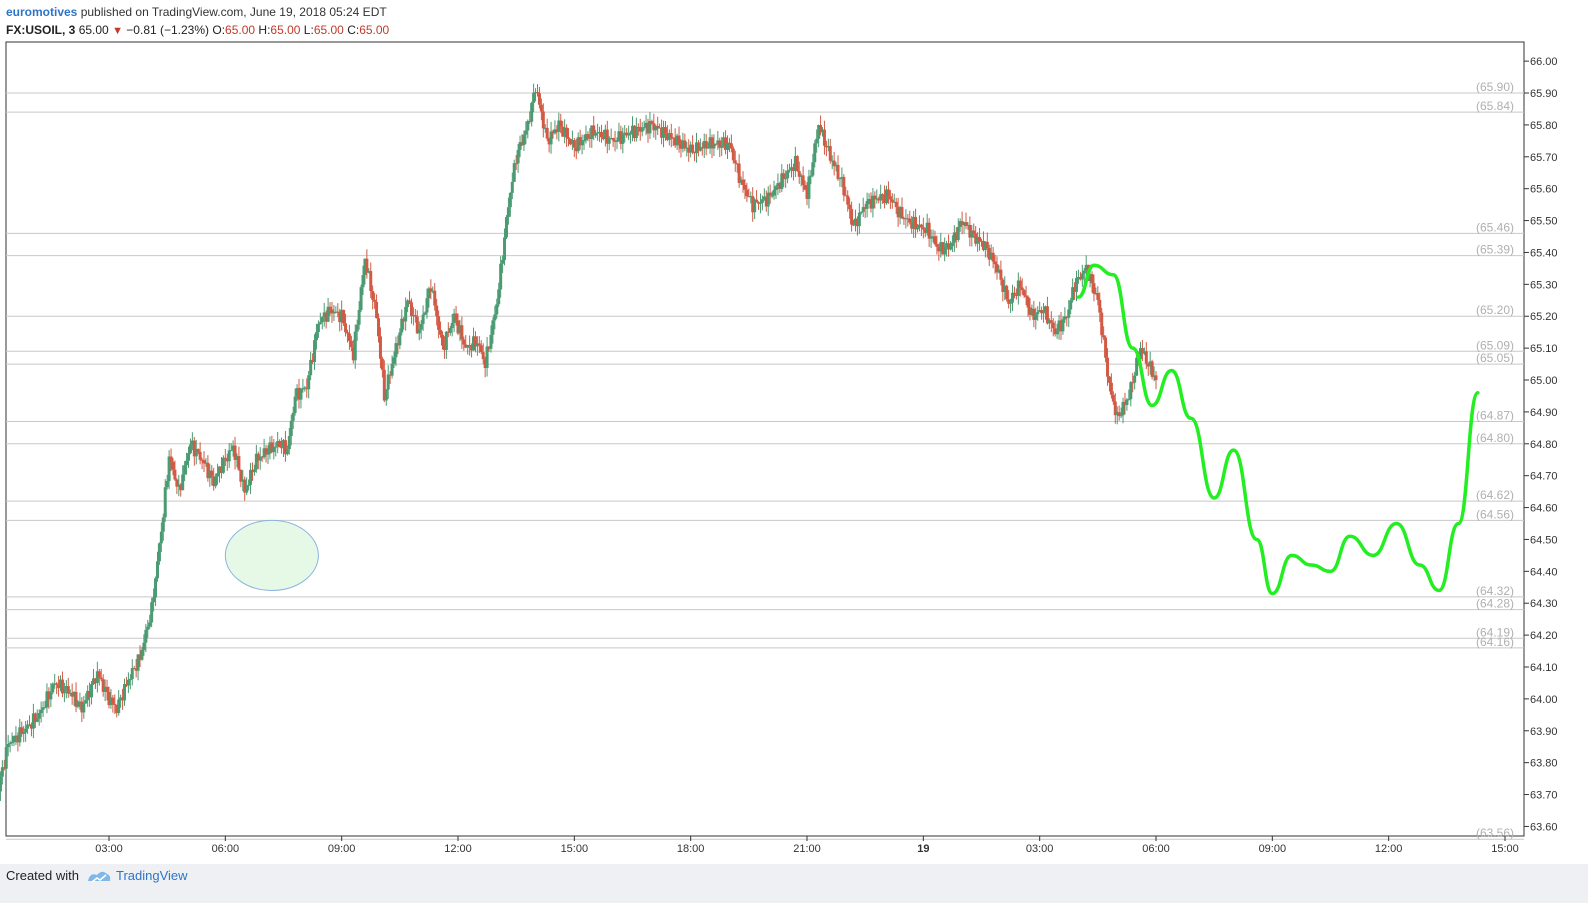 This screenshot has width=1588, height=903. What do you see at coordinates (1544, 222) in the screenshot?
I see `y-tick-label-5: 65.50` at bounding box center [1544, 222].